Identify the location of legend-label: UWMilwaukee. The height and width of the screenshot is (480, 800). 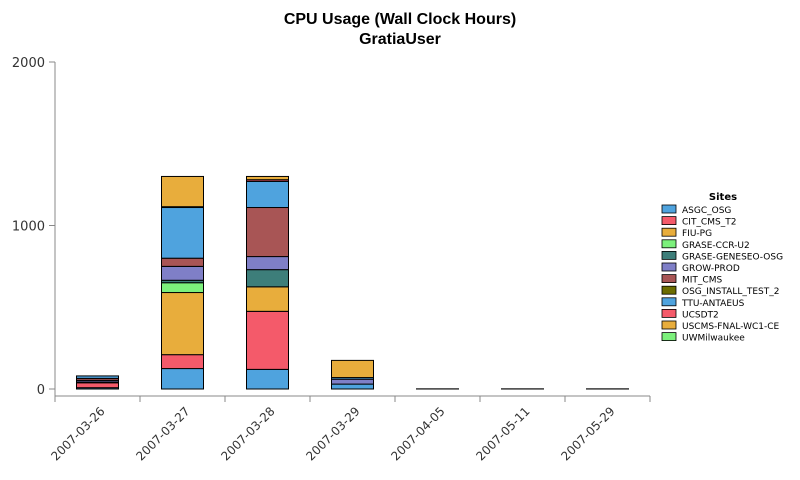
(713, 339).